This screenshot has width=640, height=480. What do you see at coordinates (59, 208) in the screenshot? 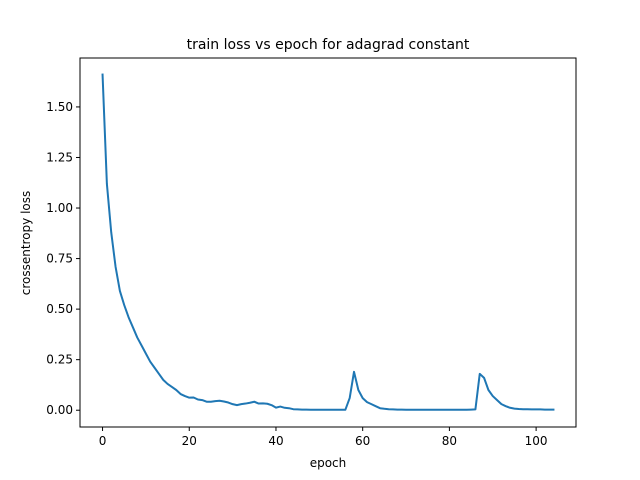
I see `y-tick-label: 1.00` at bounding box center [59, 208].